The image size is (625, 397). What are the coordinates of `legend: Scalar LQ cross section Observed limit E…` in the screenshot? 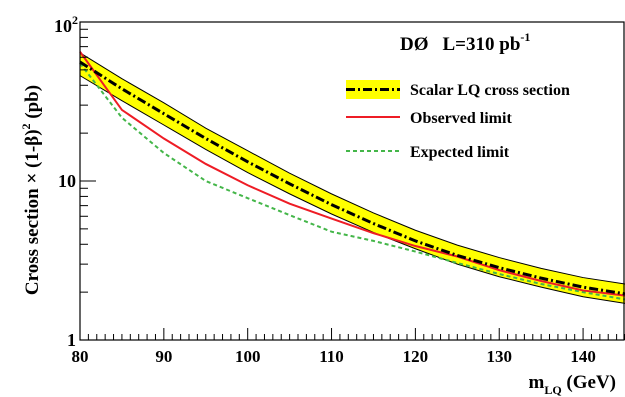 It's located at (458, 120).